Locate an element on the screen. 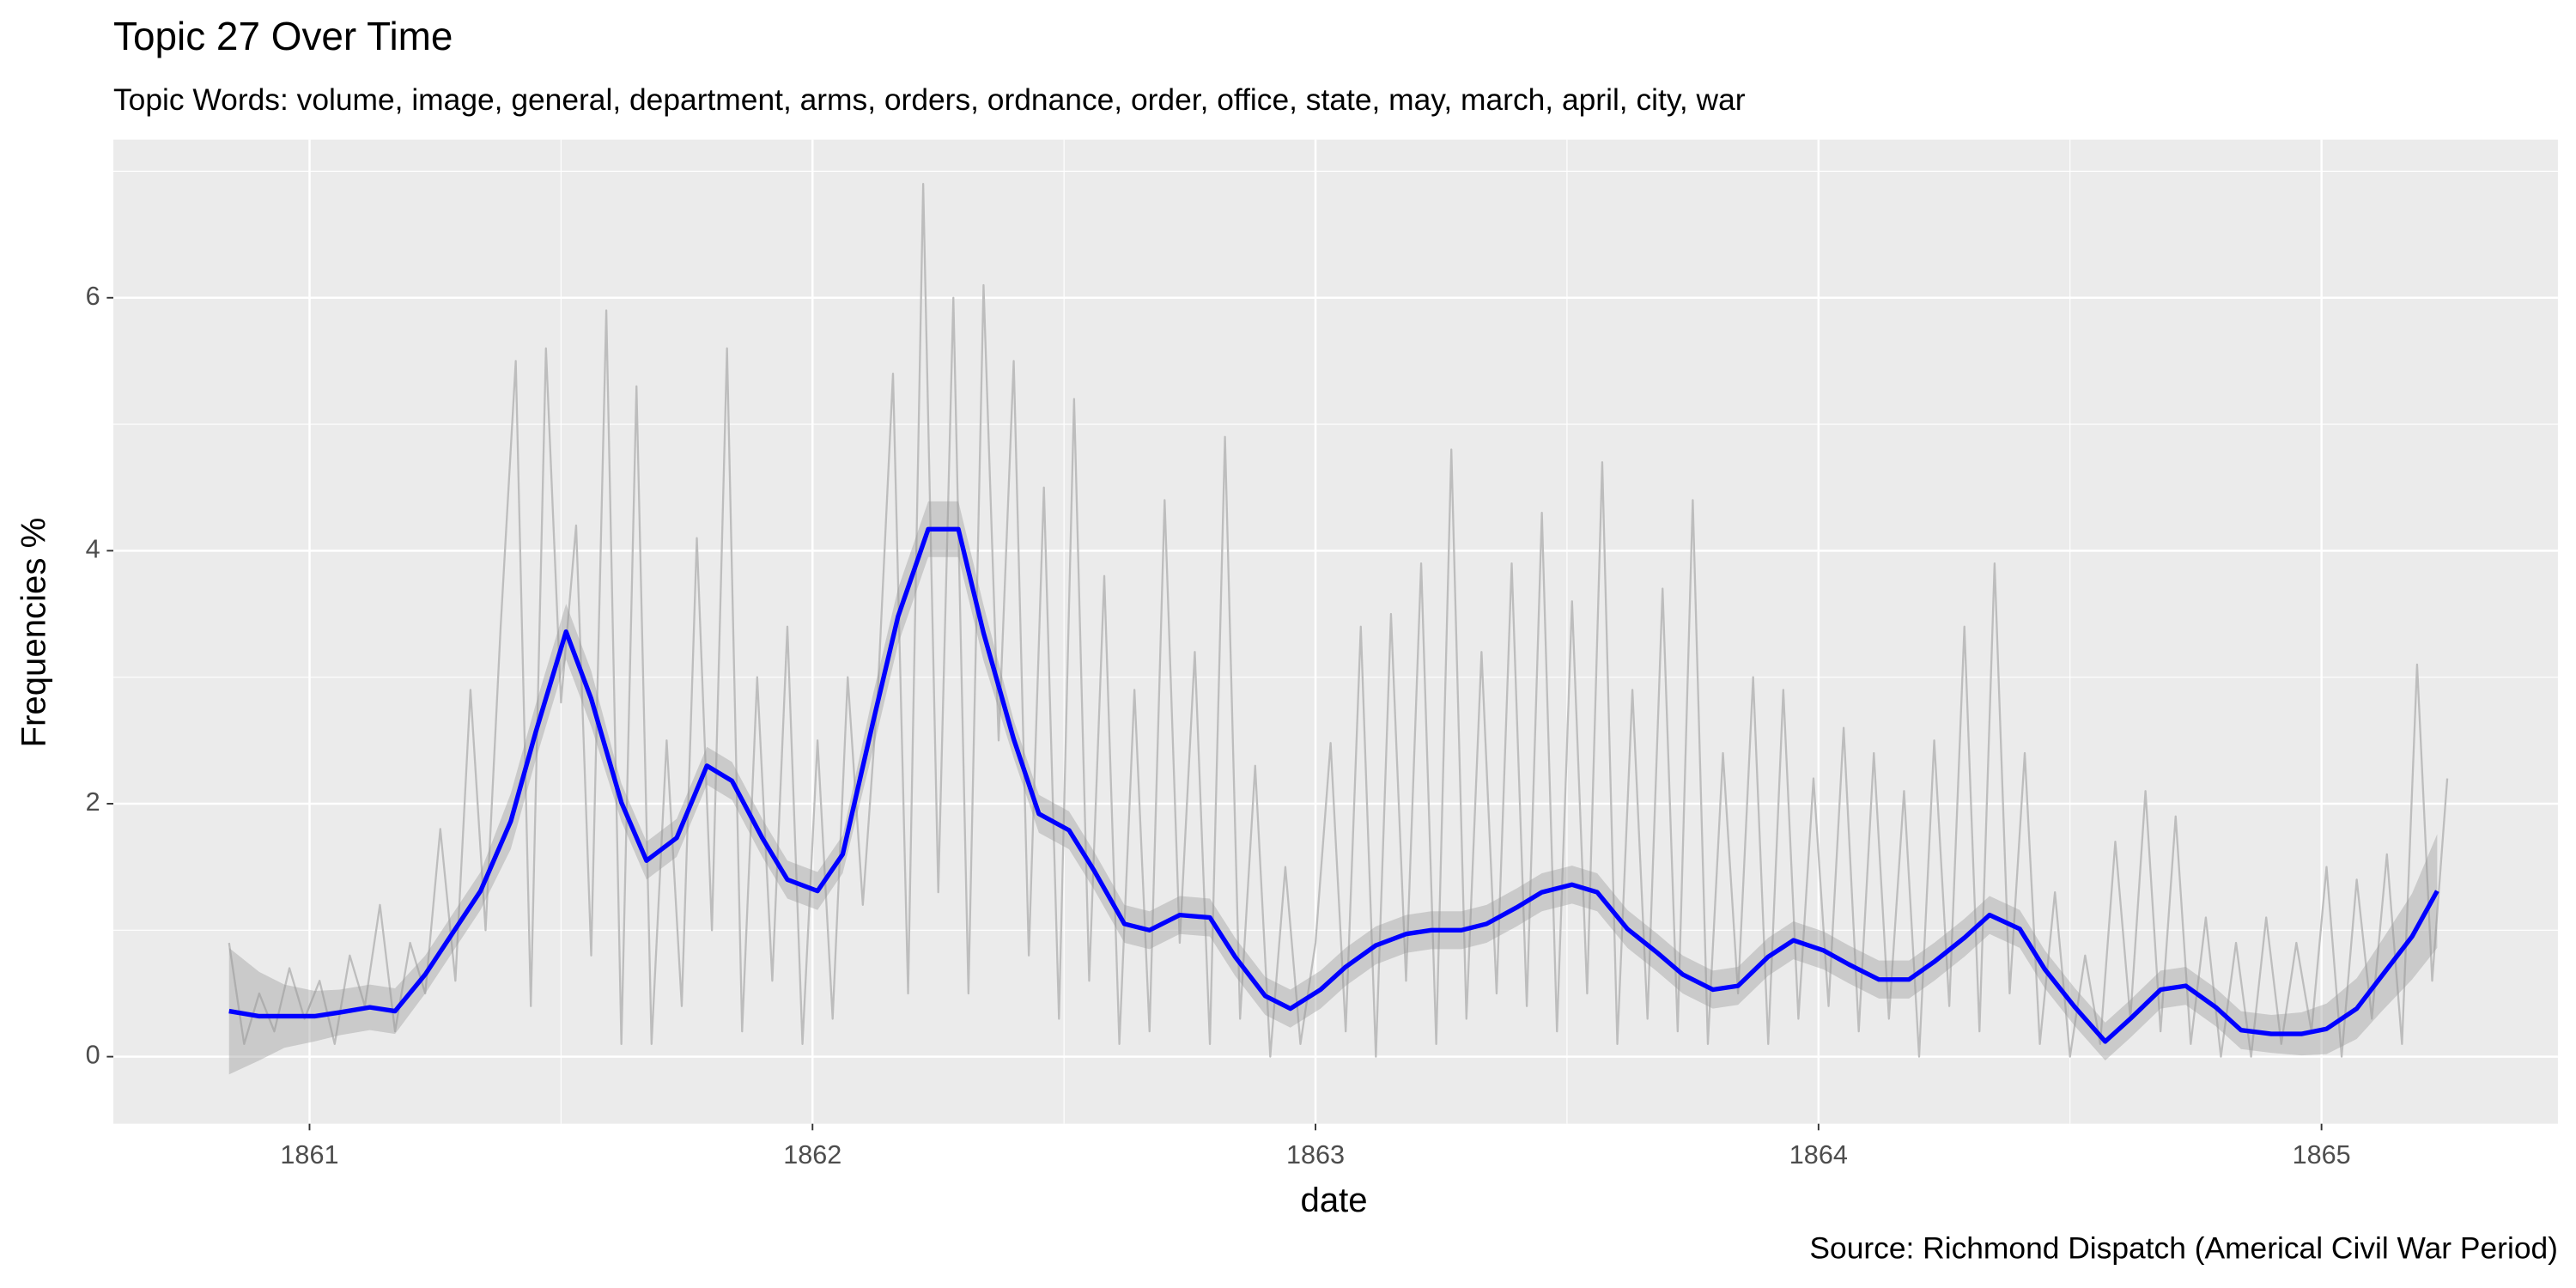 The width and height of the screenshot is (2576, 1288). x-tick-label: 1861 is located at coordinates (309, 1155).